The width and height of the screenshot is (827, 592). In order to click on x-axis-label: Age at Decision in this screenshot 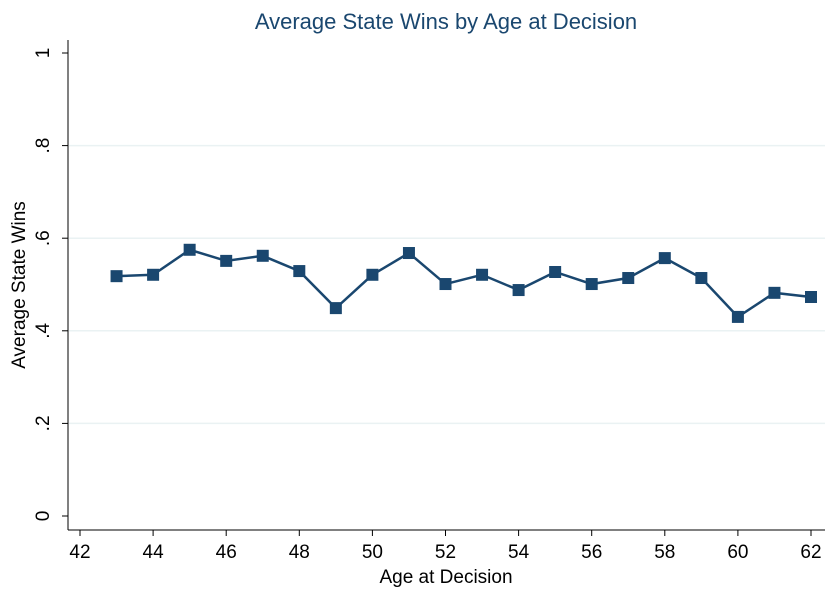, I will do `click(445, 577)`.